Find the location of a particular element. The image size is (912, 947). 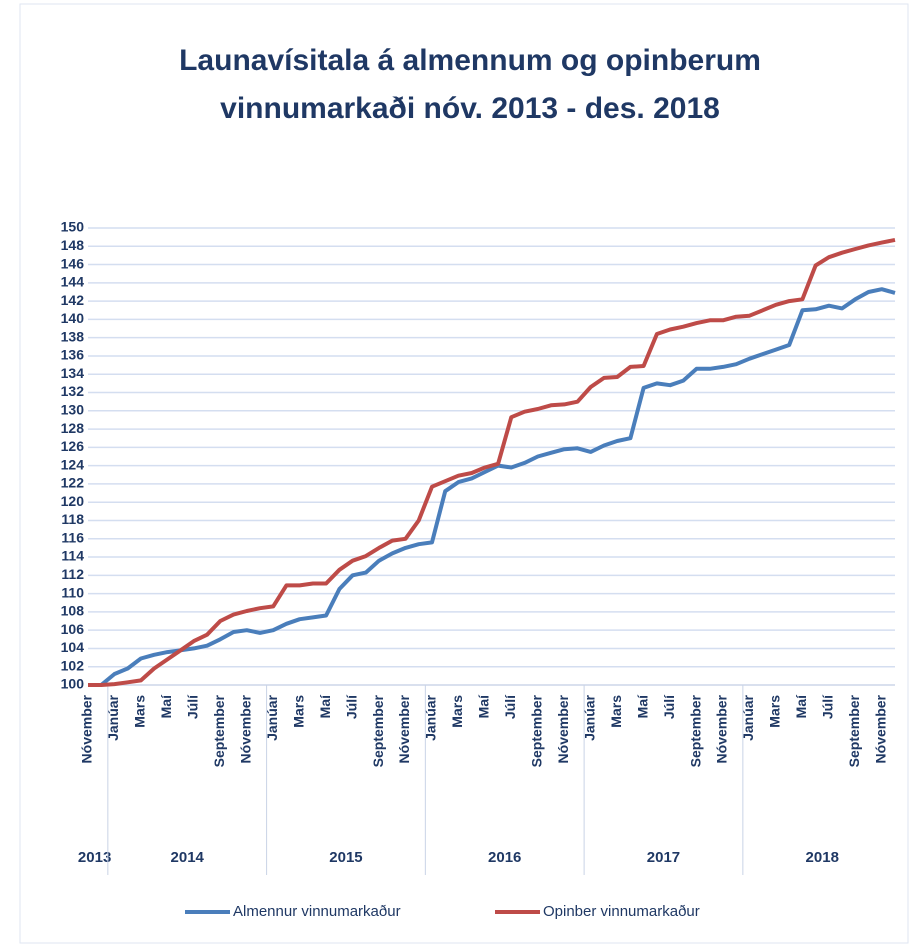

y-tick-label: 124 is located at coordinates (73, 464).